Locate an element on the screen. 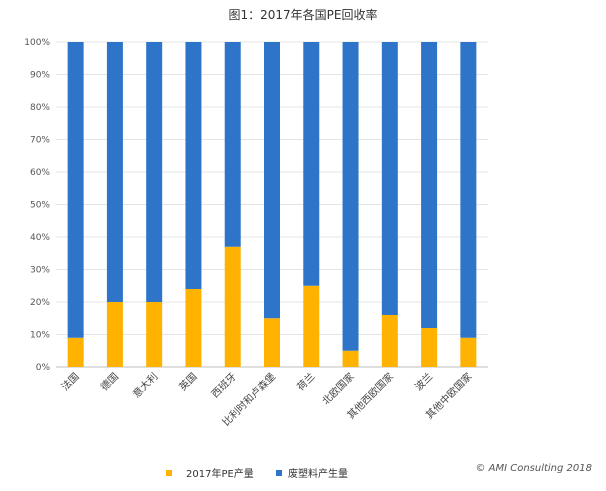 Image resolution: width=606 pixels, height=491 pixels. y-axis-tick-labels: 0% 10% 20% 30% 40% 50% 60% 70% 80% 90% 100% is located at coordinates (37, 205).